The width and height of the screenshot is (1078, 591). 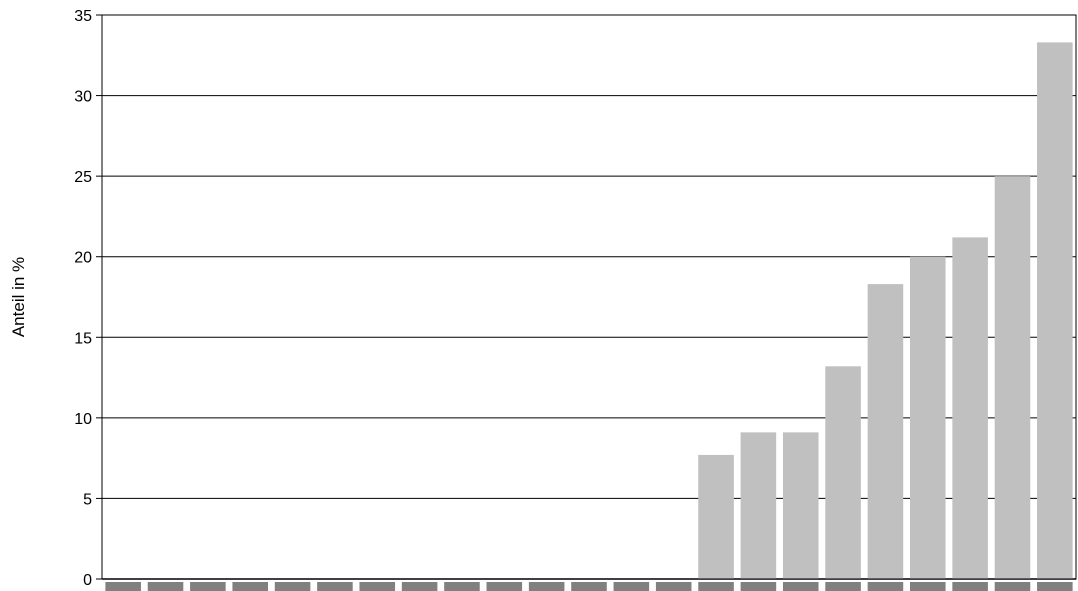 I want to click on y-axis-label: Anteil in %, so click(x=18, y=297).